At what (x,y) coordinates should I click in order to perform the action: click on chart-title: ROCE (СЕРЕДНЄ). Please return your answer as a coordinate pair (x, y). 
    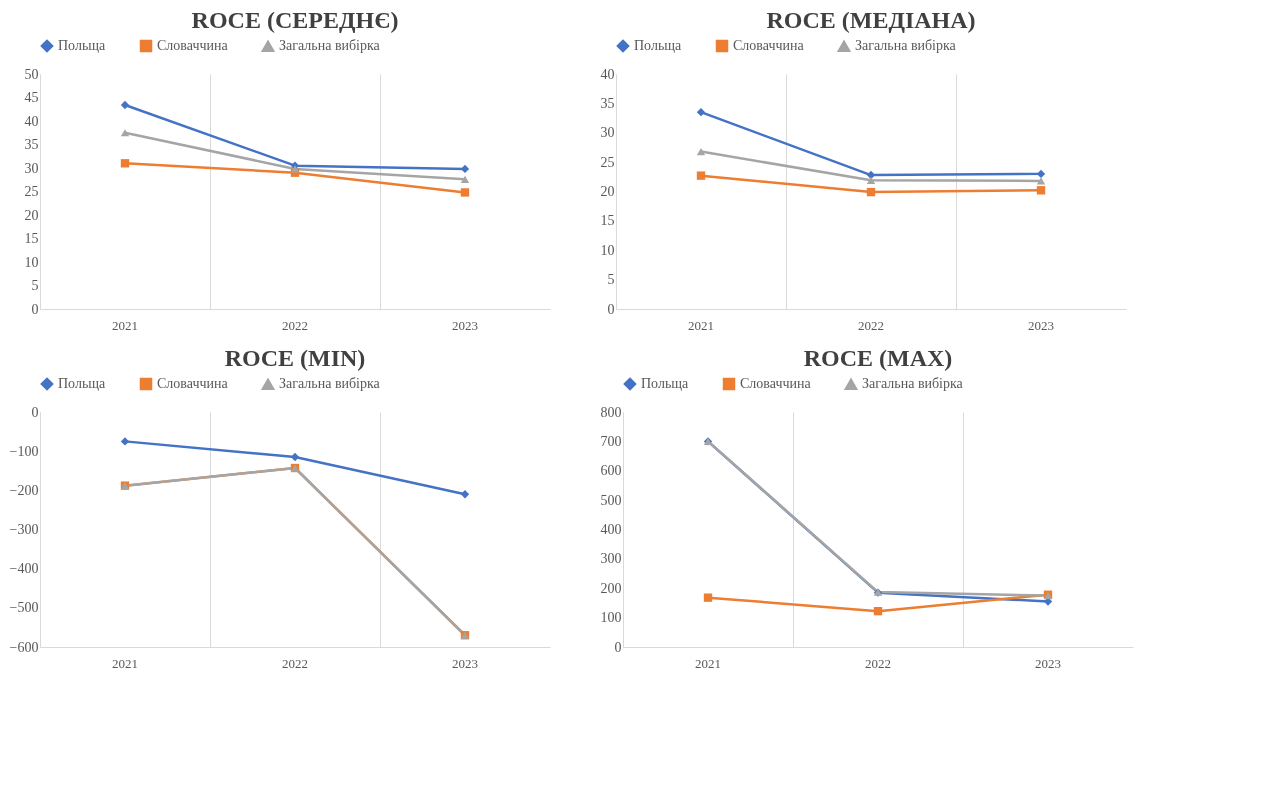
    Looking at the image, I should click on (295, 20).